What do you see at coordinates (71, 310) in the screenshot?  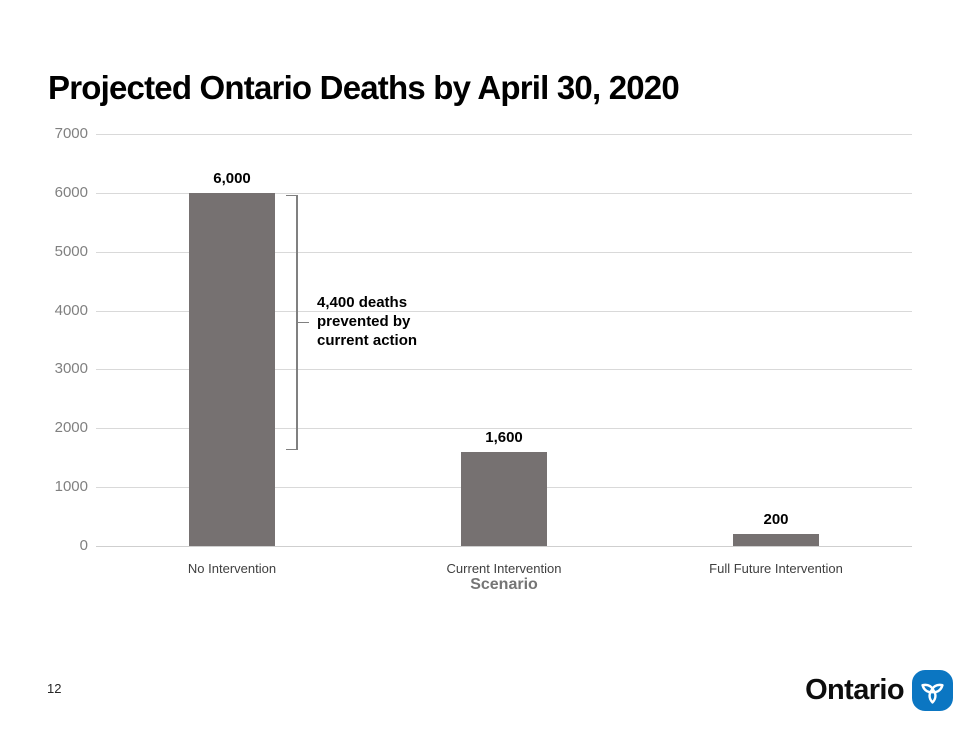 I see `y-tick-label: 4000` at bounding box center [71, 310].